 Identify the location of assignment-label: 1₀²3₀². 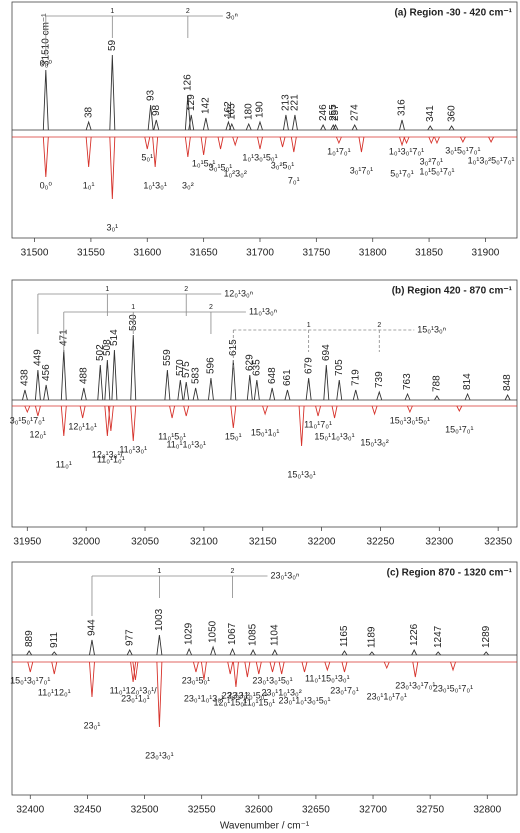
(234, 173).